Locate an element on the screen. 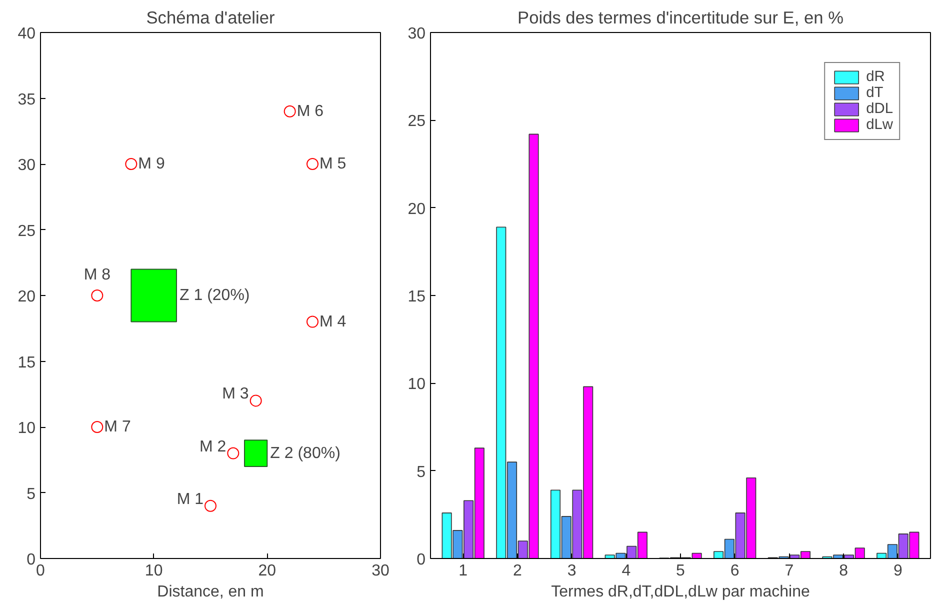  x-tick-label: 2 is located at coordinates (517, 571).